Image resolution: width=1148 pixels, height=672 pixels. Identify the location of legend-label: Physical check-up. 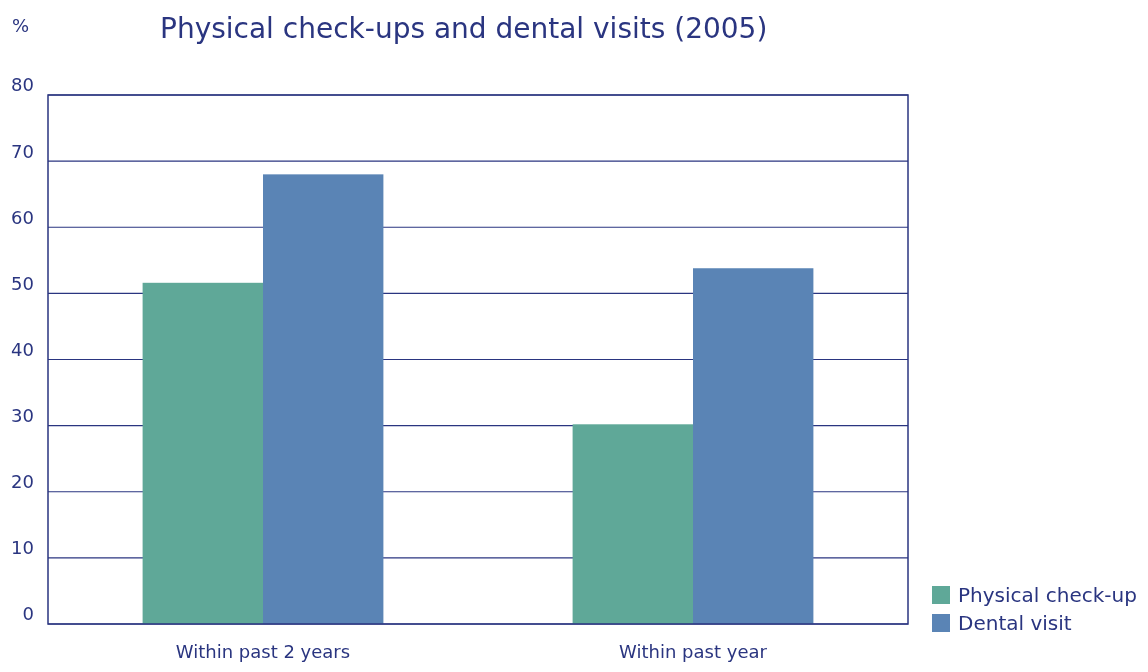
(1047, 595).